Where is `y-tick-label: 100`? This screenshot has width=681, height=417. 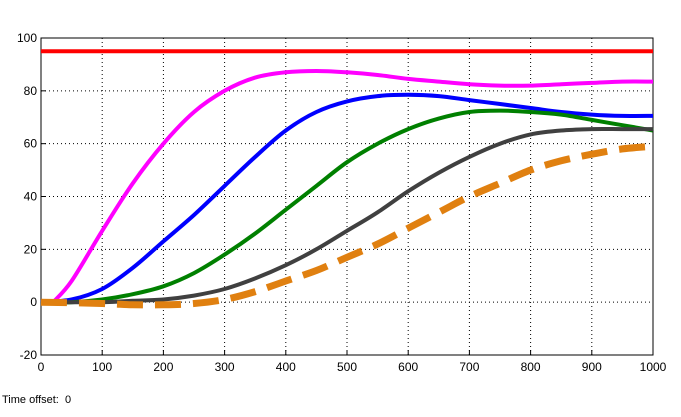 y-tick-label: 100 is located at coordinates (27, 38).